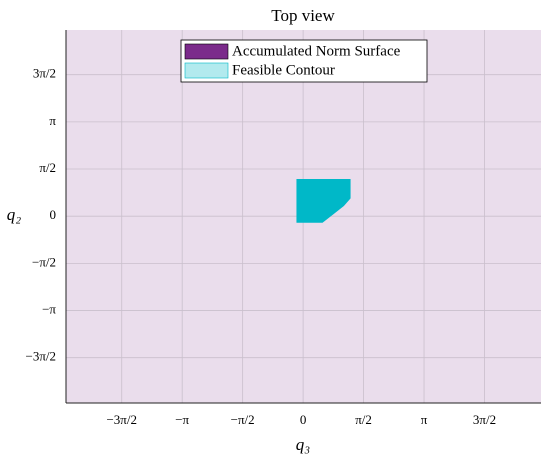 The width and height of the screenshot is (550, 462). Describe the element at coordinates (316, 51) in the screenshot. I see `legend-label: Accumulated Norm Surface` at that location.